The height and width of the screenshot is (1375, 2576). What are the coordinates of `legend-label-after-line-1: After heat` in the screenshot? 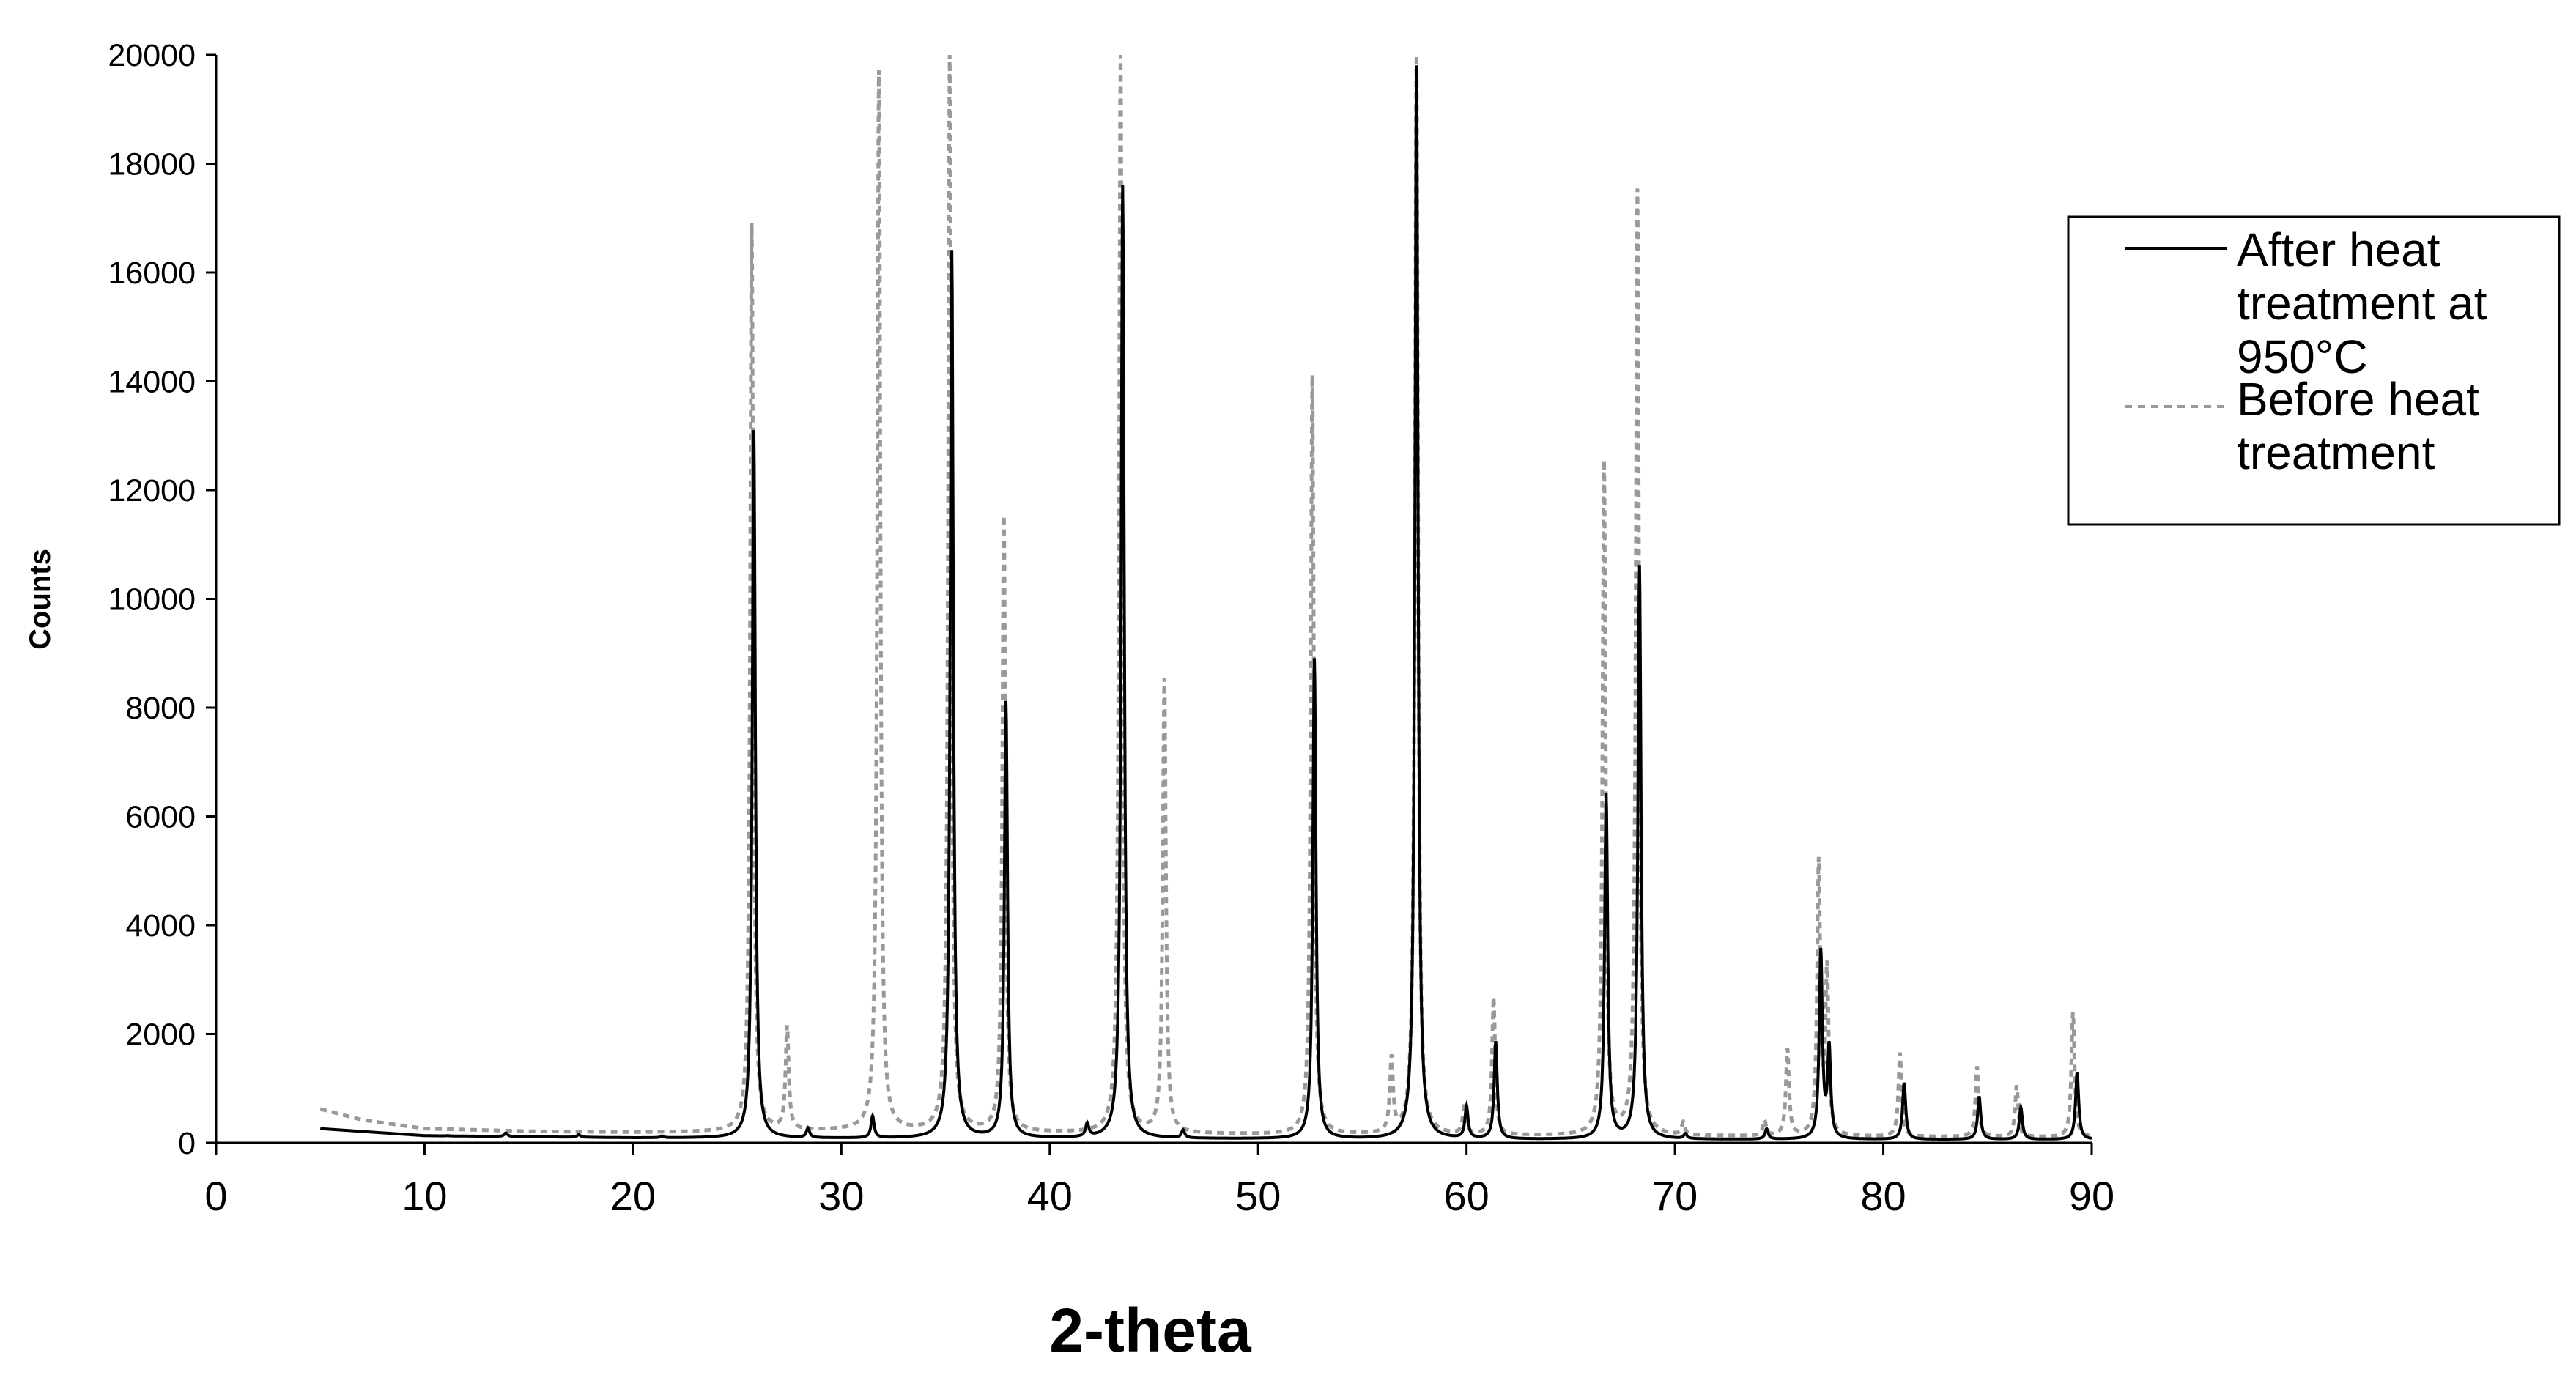 It's located at (2338, 249).